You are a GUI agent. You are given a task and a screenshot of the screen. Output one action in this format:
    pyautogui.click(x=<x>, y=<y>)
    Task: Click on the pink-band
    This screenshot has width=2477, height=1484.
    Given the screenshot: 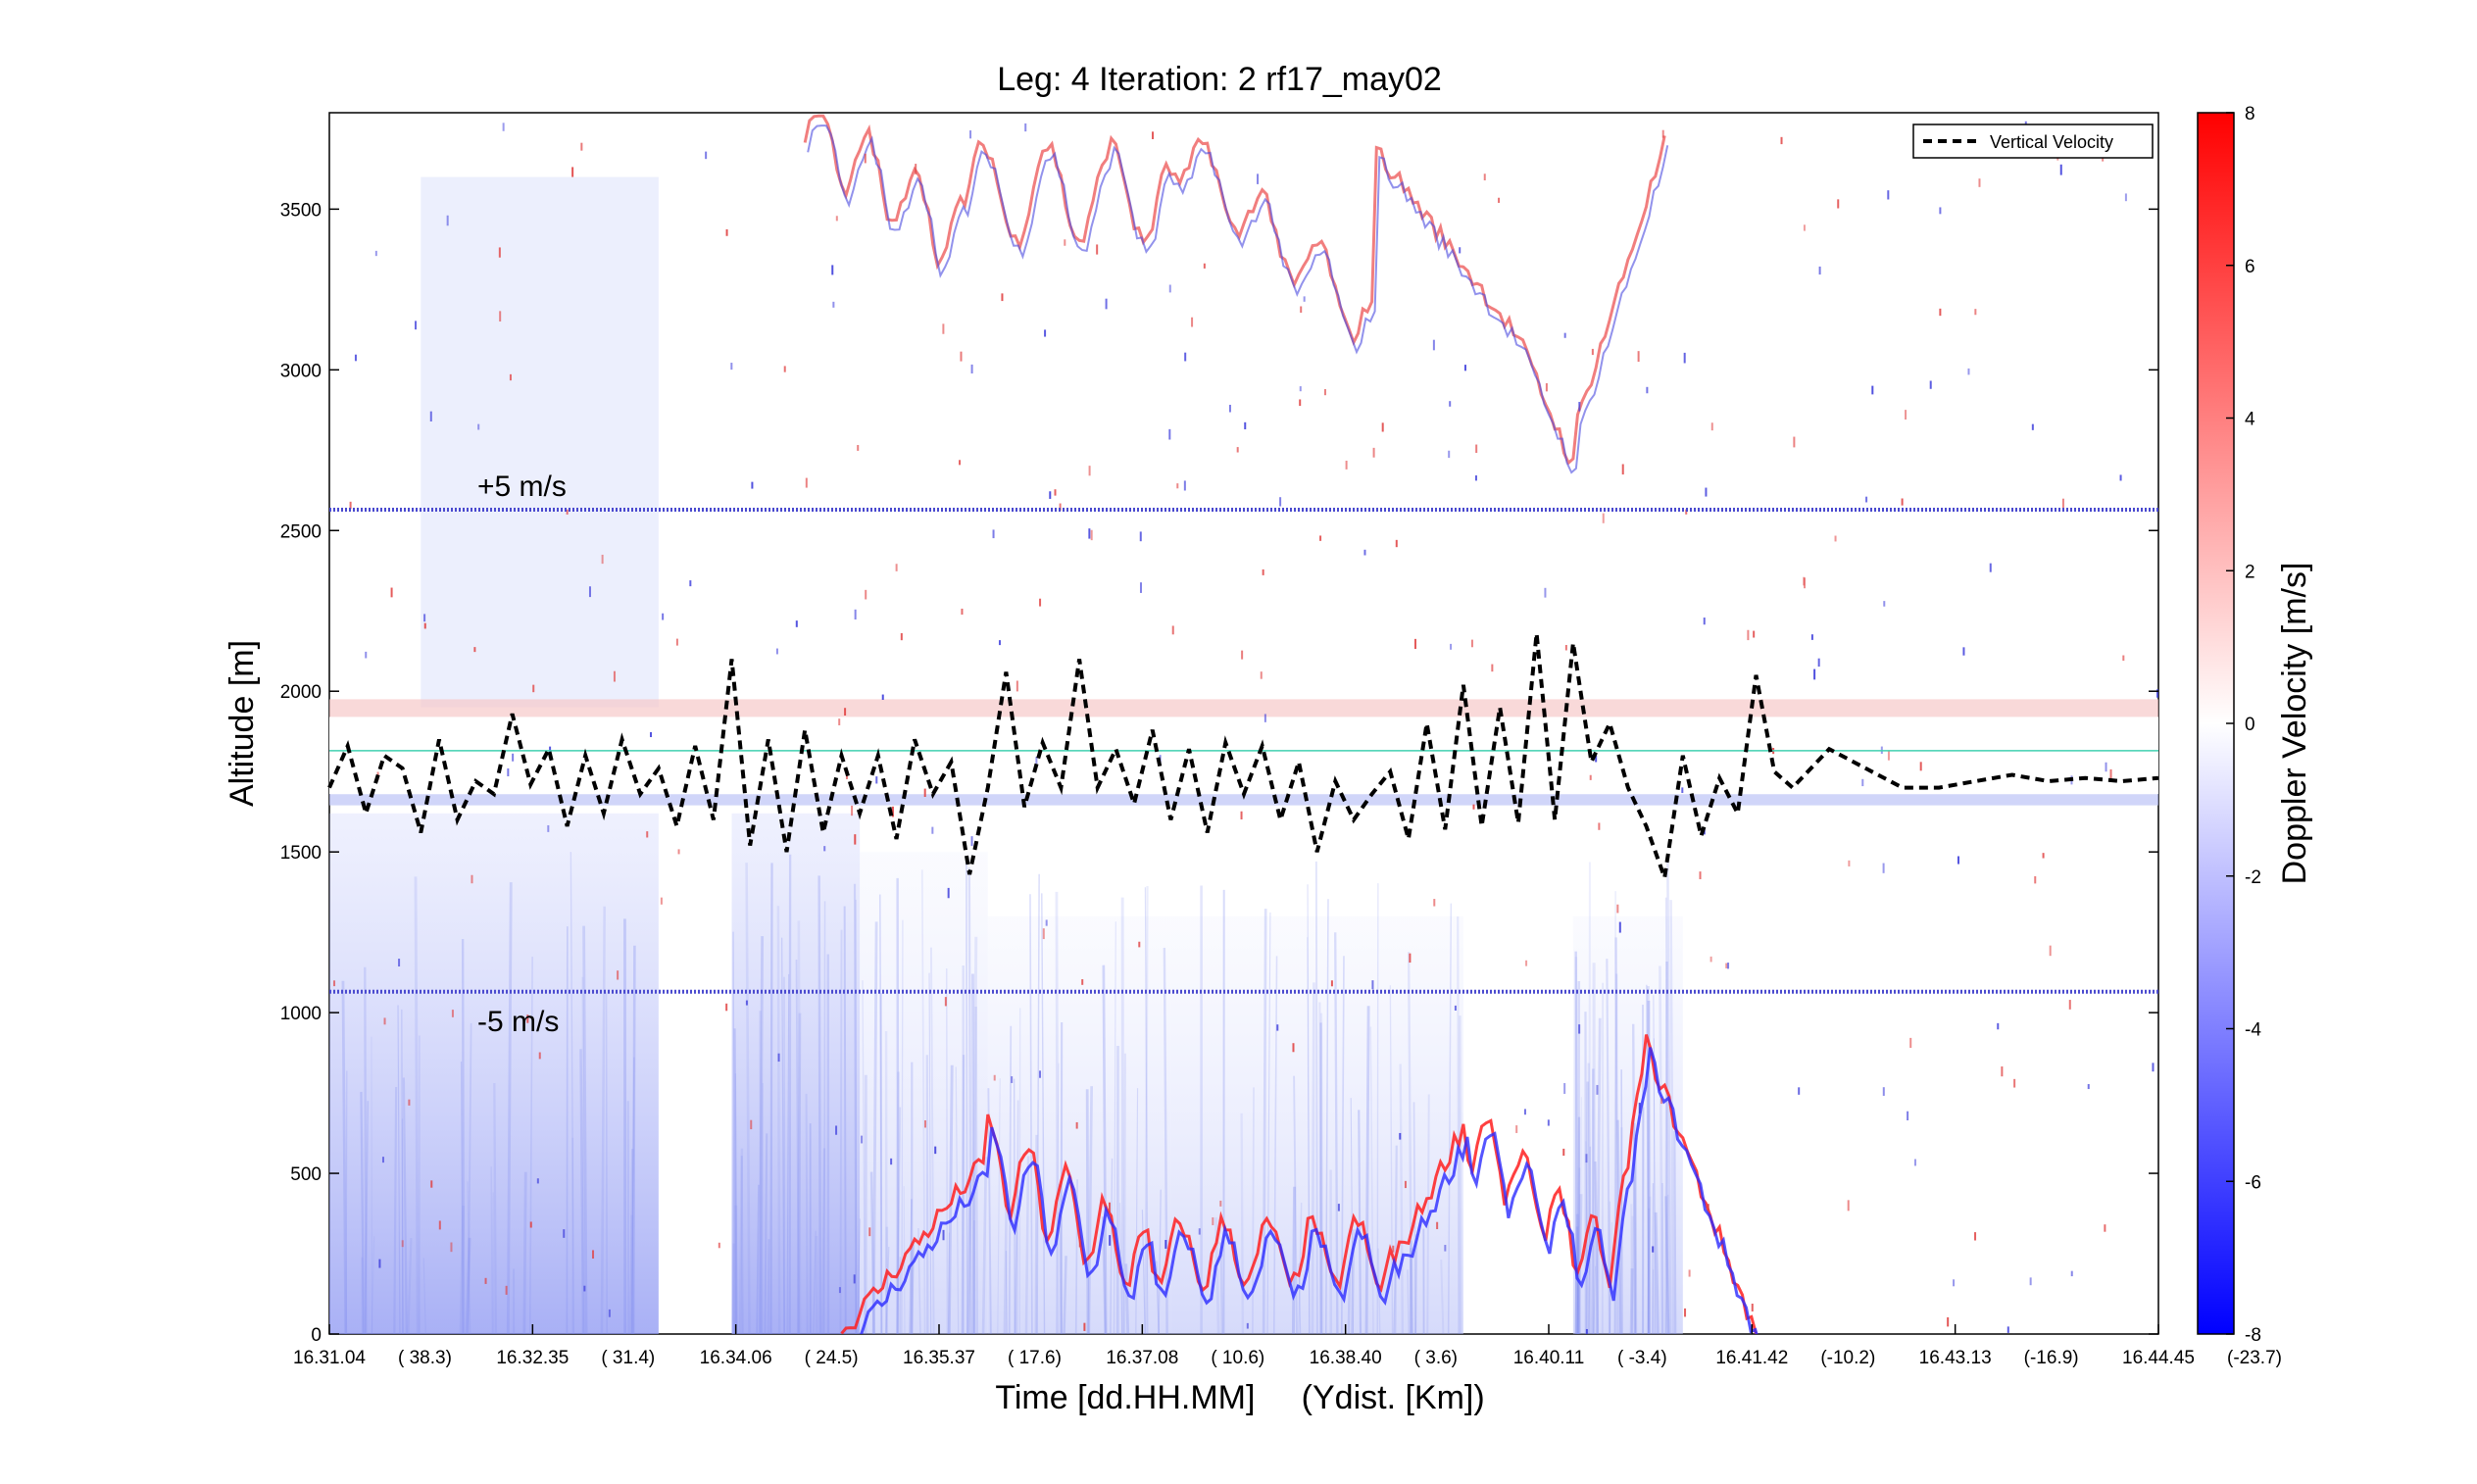 What is the action you would take?
    pyautogui.click(x=1243, y=708)
    